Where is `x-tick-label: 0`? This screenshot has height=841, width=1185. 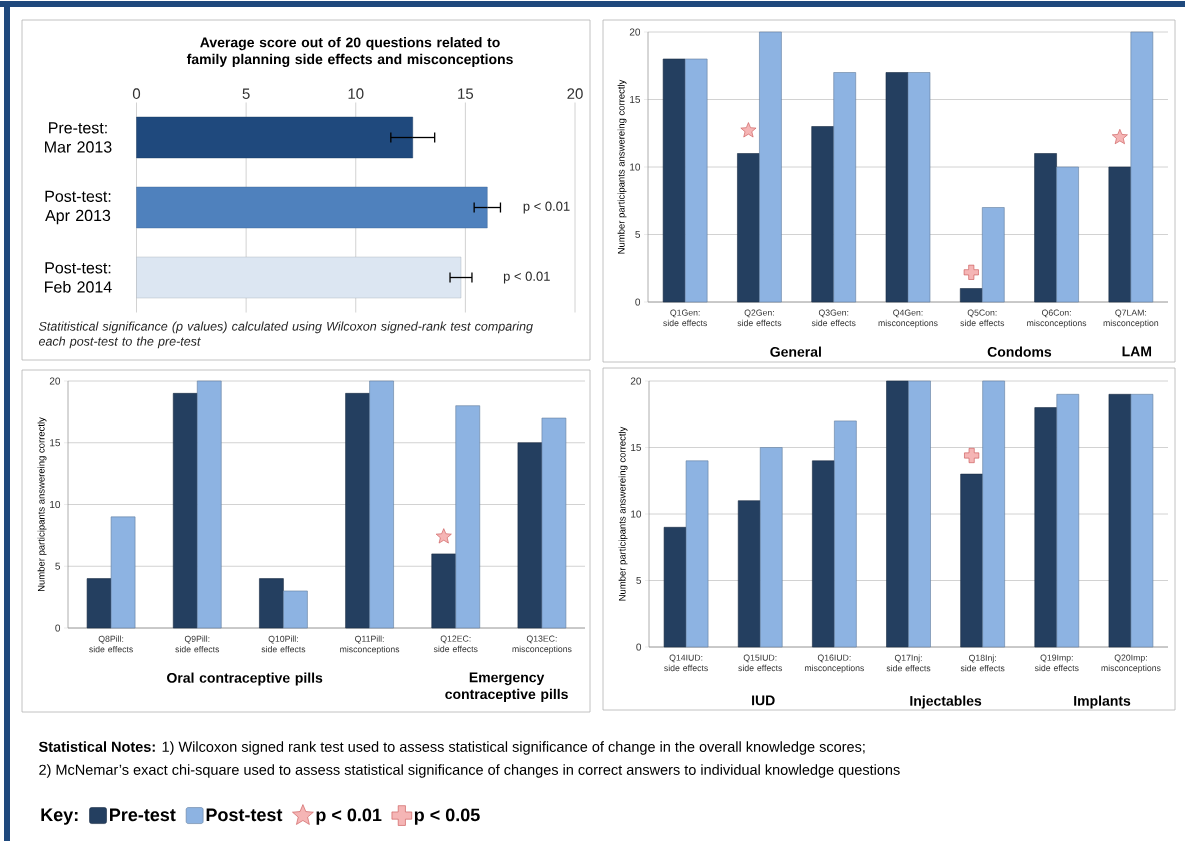
x-tick-label: 0 is located at coordinates (136, 93).